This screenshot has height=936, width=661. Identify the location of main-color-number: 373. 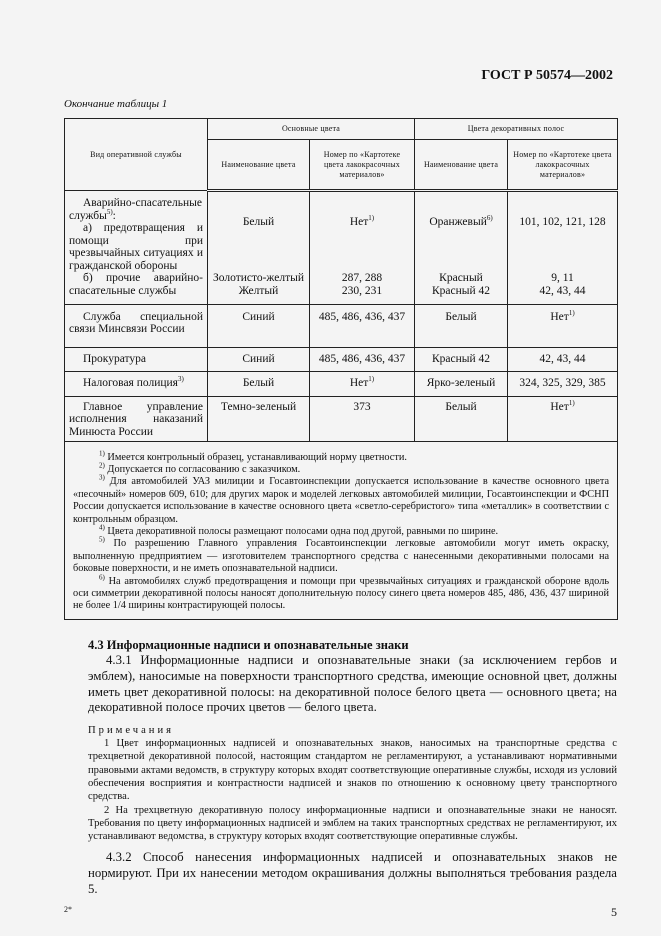
(362, 418).